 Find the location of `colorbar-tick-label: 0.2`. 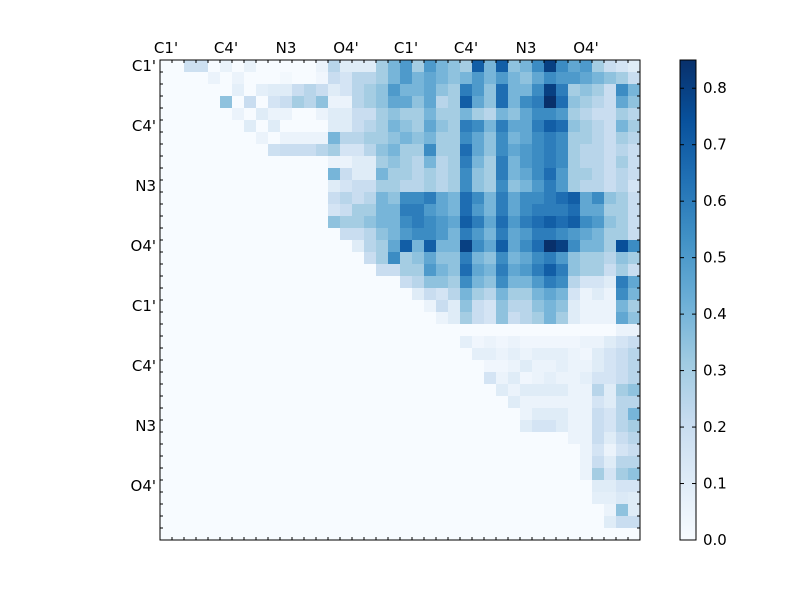

colorbar-tick-label: 0.2 is located at coordinates (715, 427).